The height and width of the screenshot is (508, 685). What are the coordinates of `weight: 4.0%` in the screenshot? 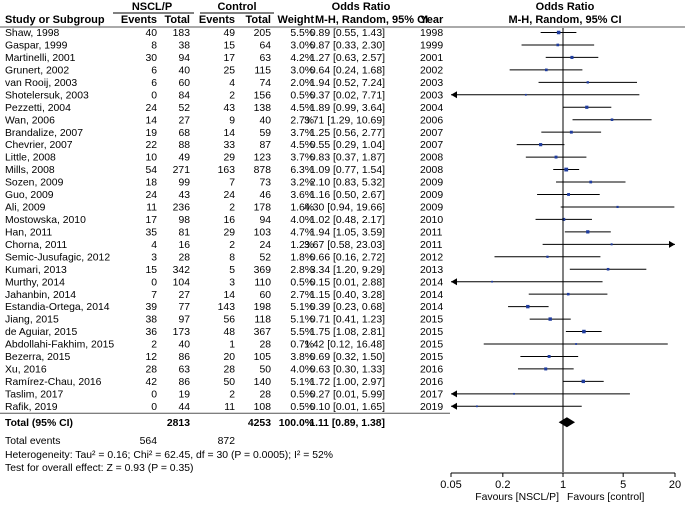 It's located at (302, 220).